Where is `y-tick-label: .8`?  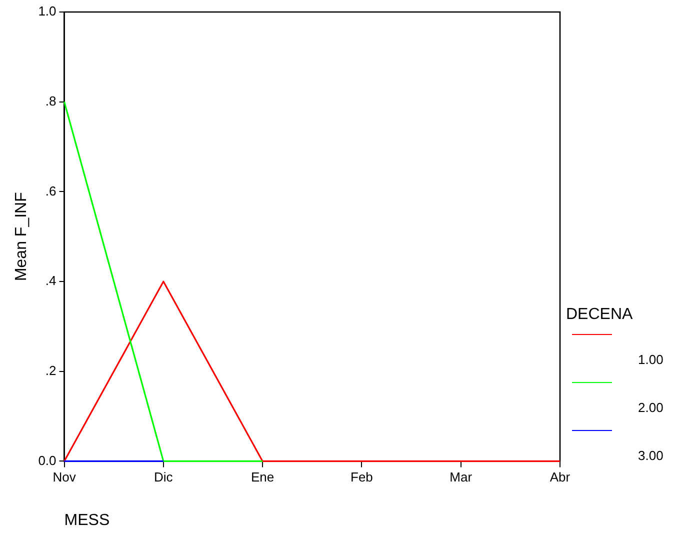 y-tick-label: .8 is located at coordinates (50, 100).